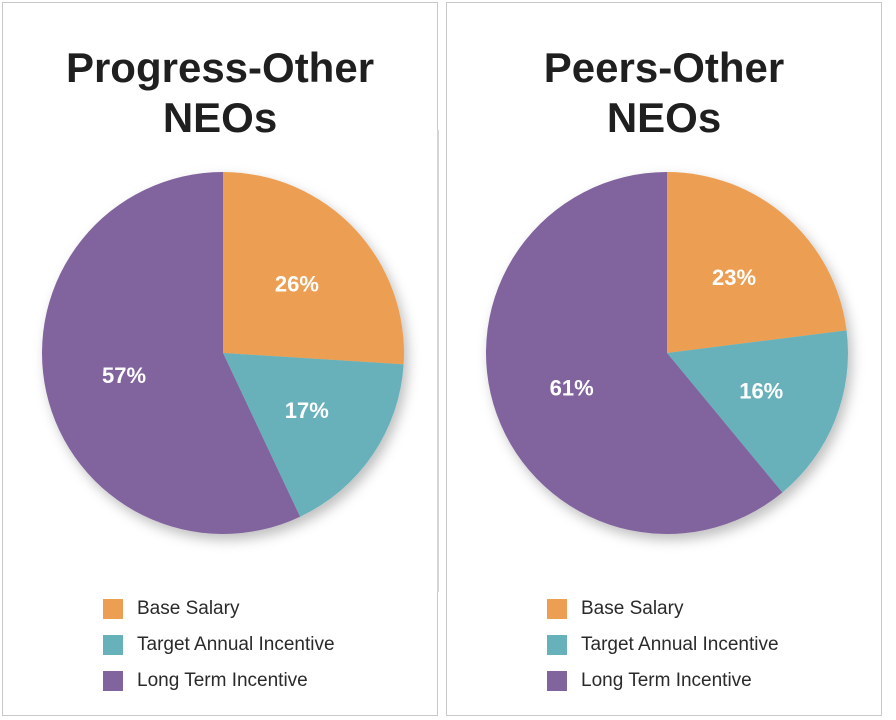  I want to click on slice-label-target-annual-incentive: 17%, so click(307, 410).